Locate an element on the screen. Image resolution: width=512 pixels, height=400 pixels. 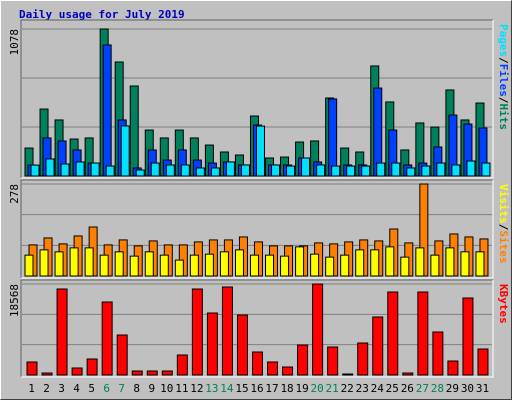
x-tick-label: 1 is located at coordinates (31, 388).